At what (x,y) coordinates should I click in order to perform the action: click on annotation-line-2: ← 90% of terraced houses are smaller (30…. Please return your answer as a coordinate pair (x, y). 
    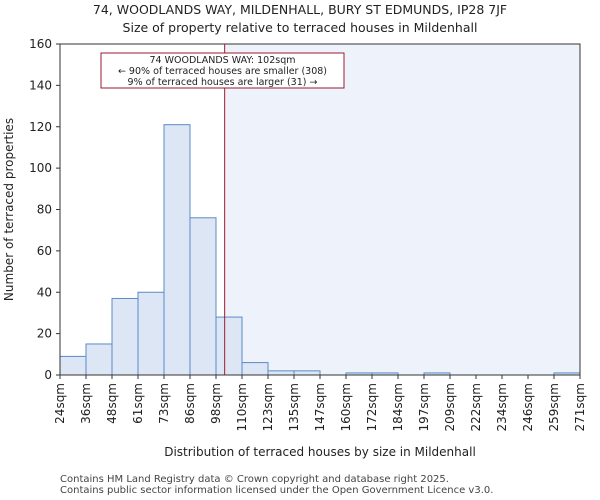
    Looking at the image, I should click on (222, 71).